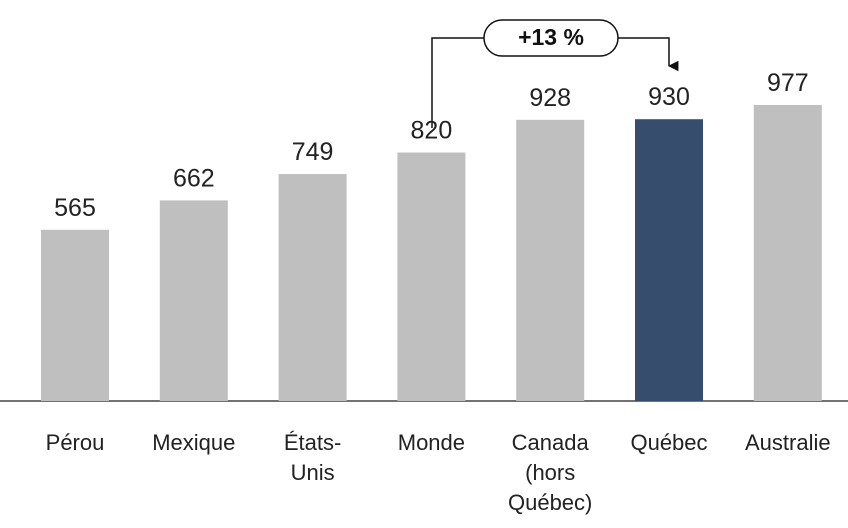  Describe the element at coordinates (312, 457) in the screenshot. I see `category-label: États- Unis` at that location.